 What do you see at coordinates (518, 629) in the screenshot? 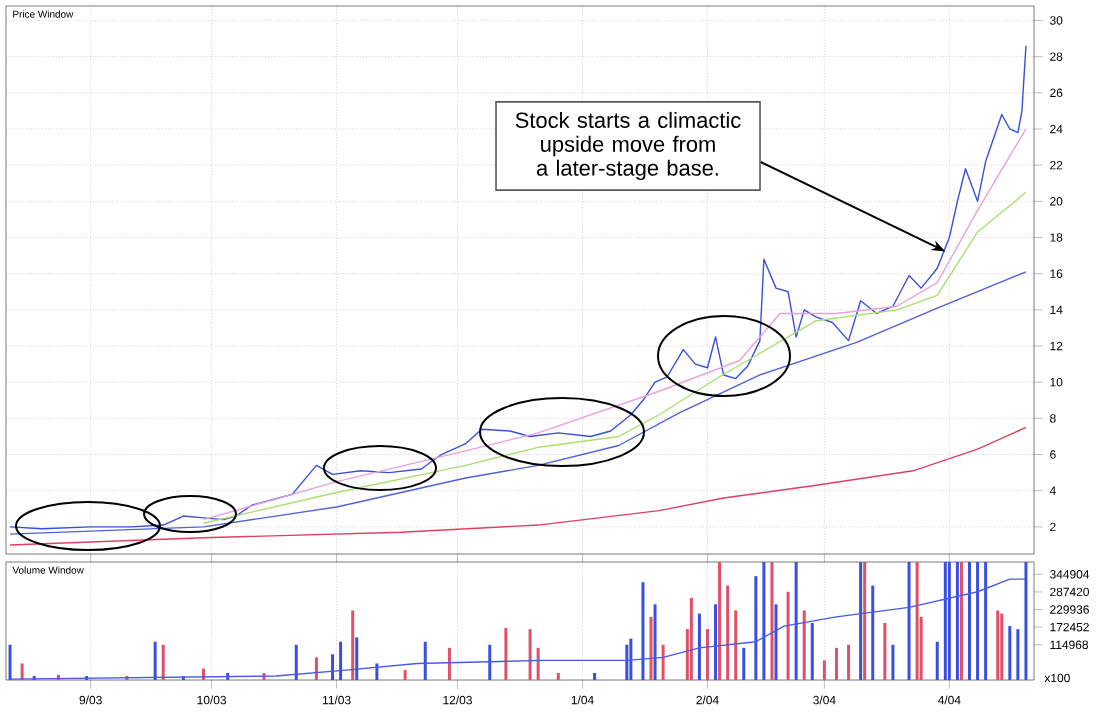
I see `line-series` at bounding box center [518, 629].